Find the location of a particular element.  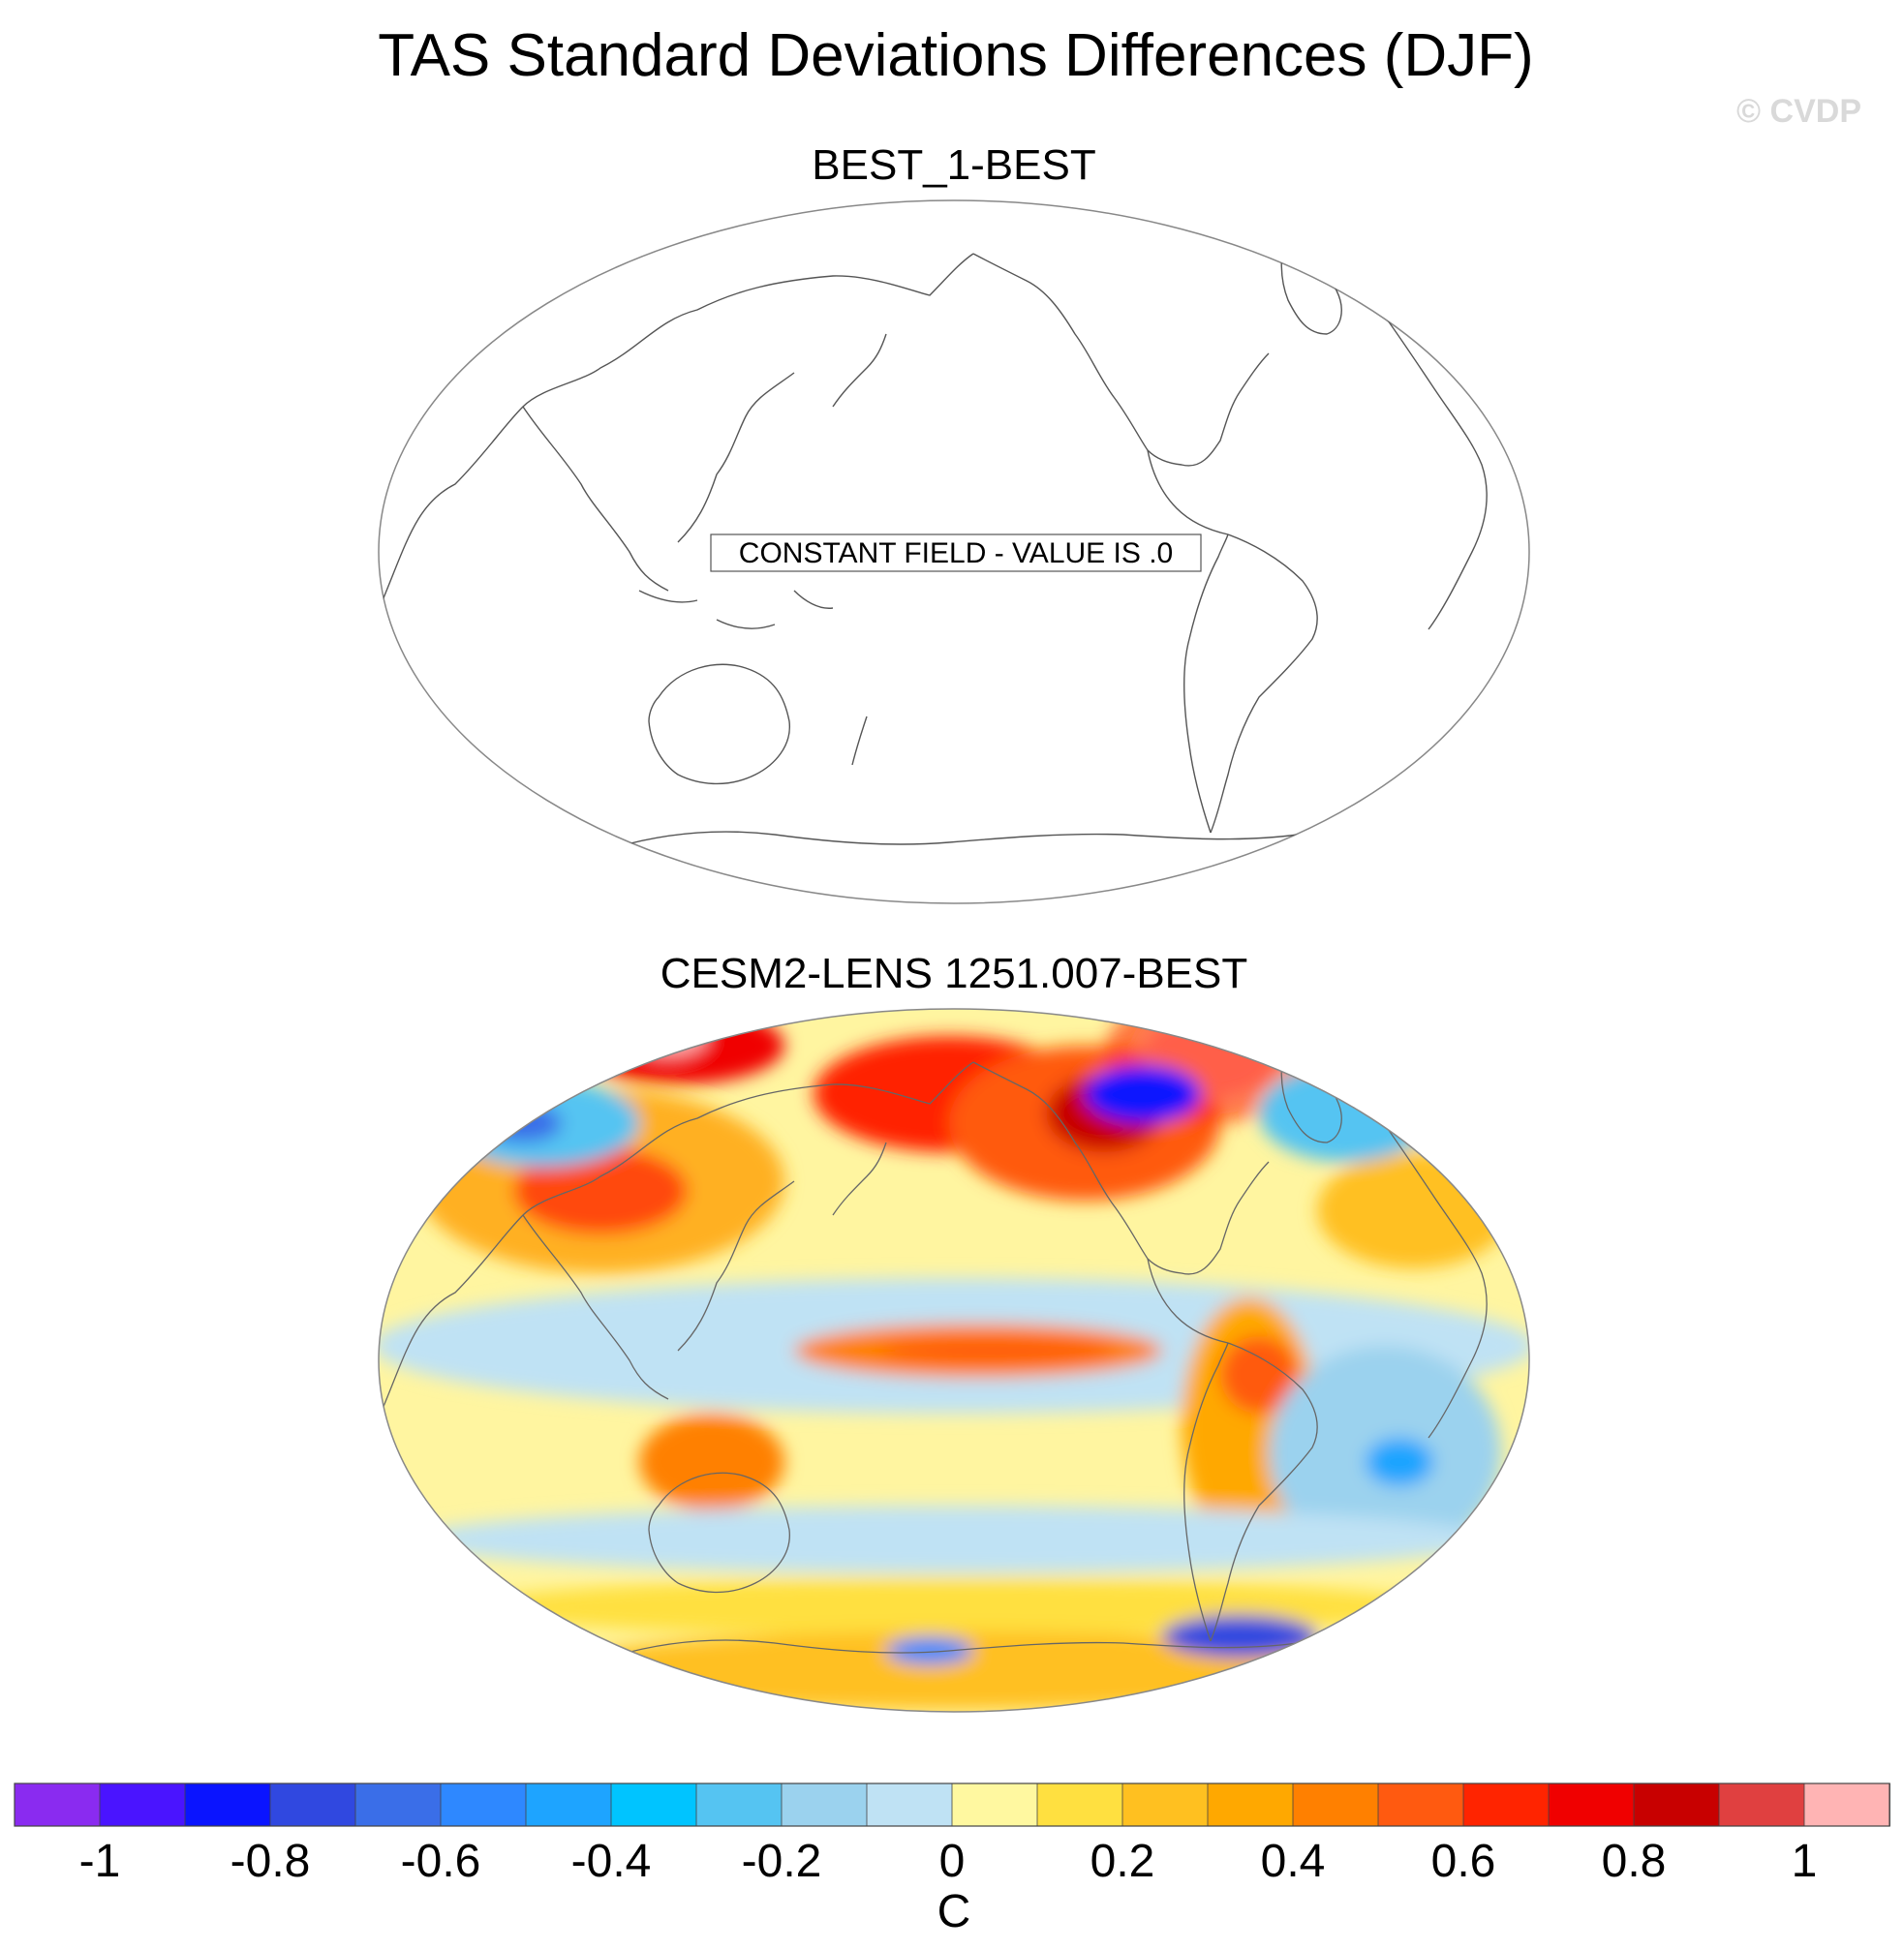

colorbar-tick-label: 0.2 is located at coordinates (1123, 1861).